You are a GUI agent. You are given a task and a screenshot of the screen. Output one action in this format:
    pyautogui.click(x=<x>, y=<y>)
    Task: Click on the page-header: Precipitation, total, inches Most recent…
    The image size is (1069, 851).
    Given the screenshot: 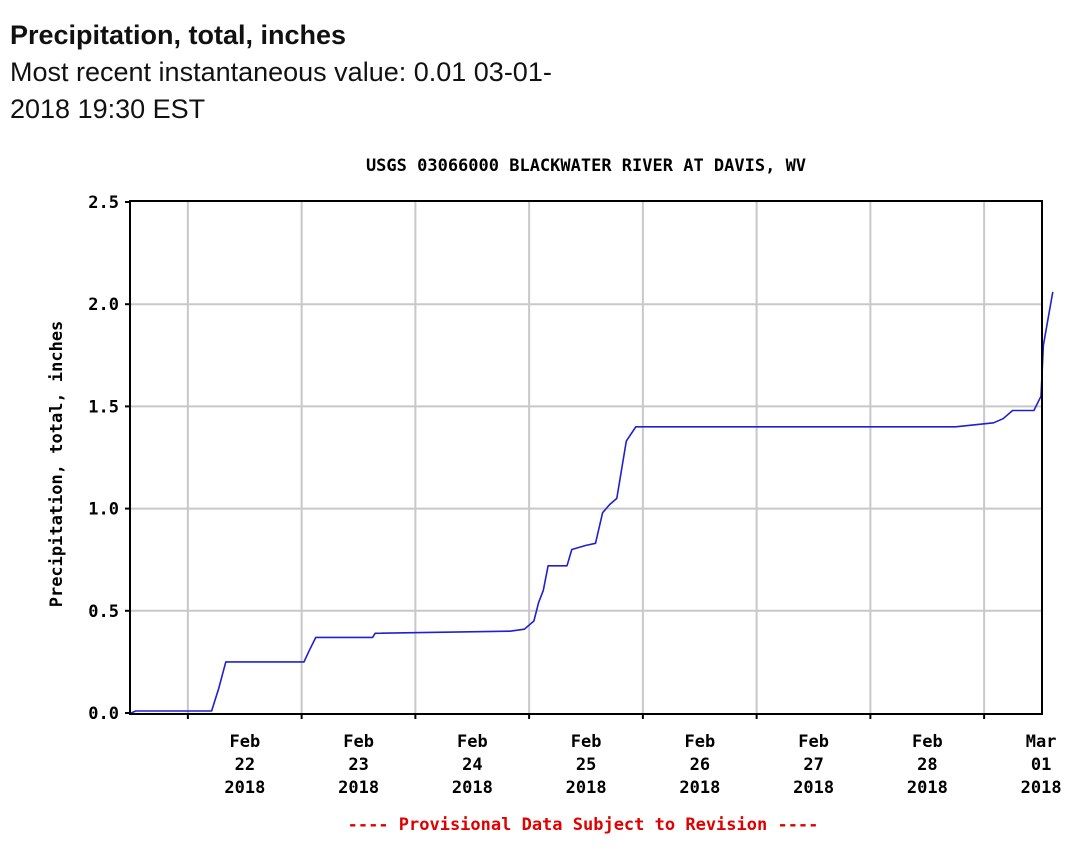 What is the action you would take?
    pyautogui.click(x=340, y=72)
    